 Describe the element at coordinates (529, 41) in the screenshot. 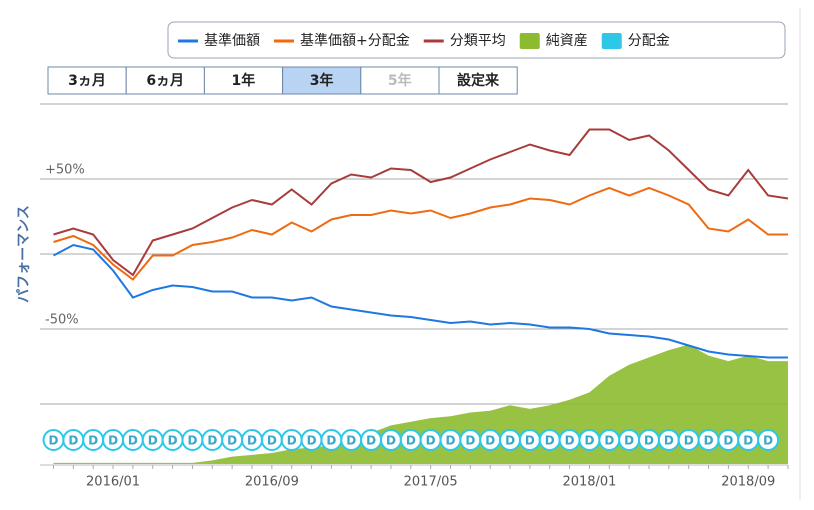

I see `legend-swatch` at that location.